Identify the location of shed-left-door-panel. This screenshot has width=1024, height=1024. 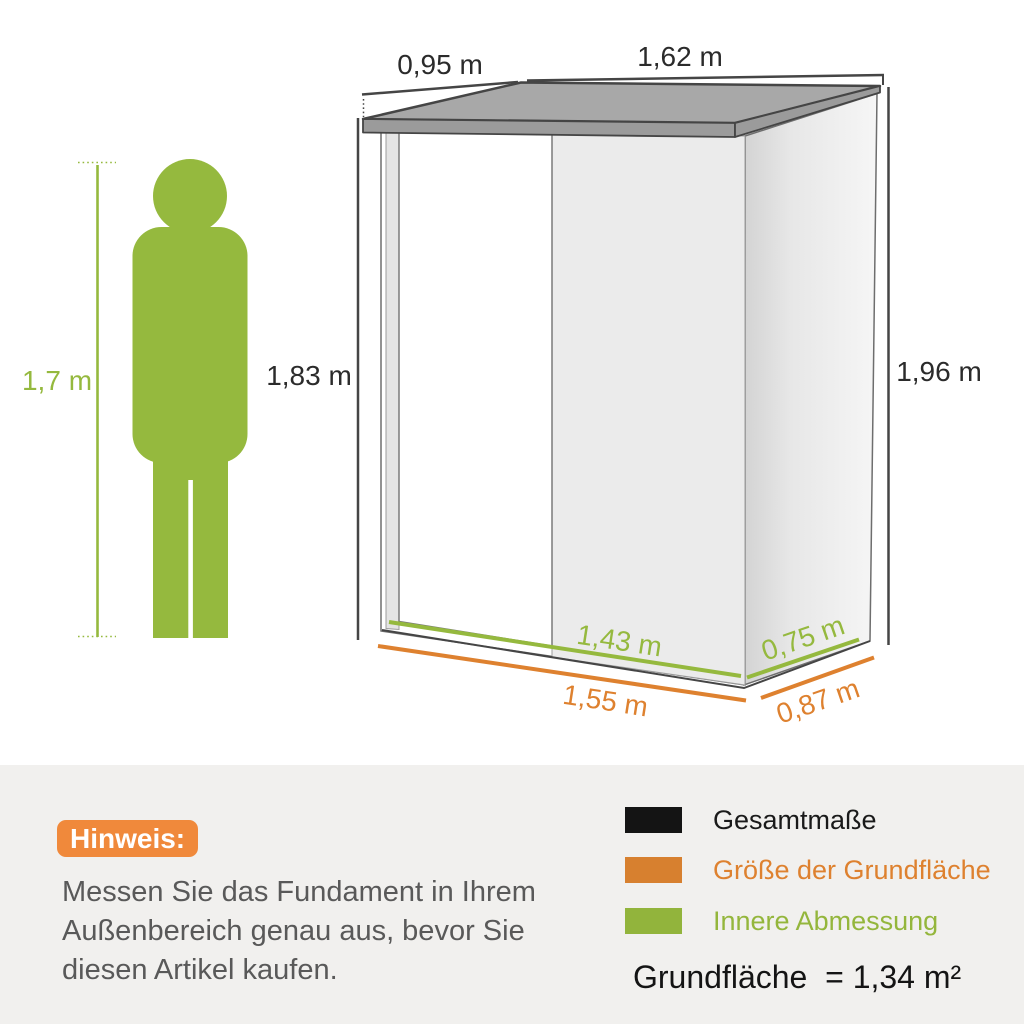
(475, 388).